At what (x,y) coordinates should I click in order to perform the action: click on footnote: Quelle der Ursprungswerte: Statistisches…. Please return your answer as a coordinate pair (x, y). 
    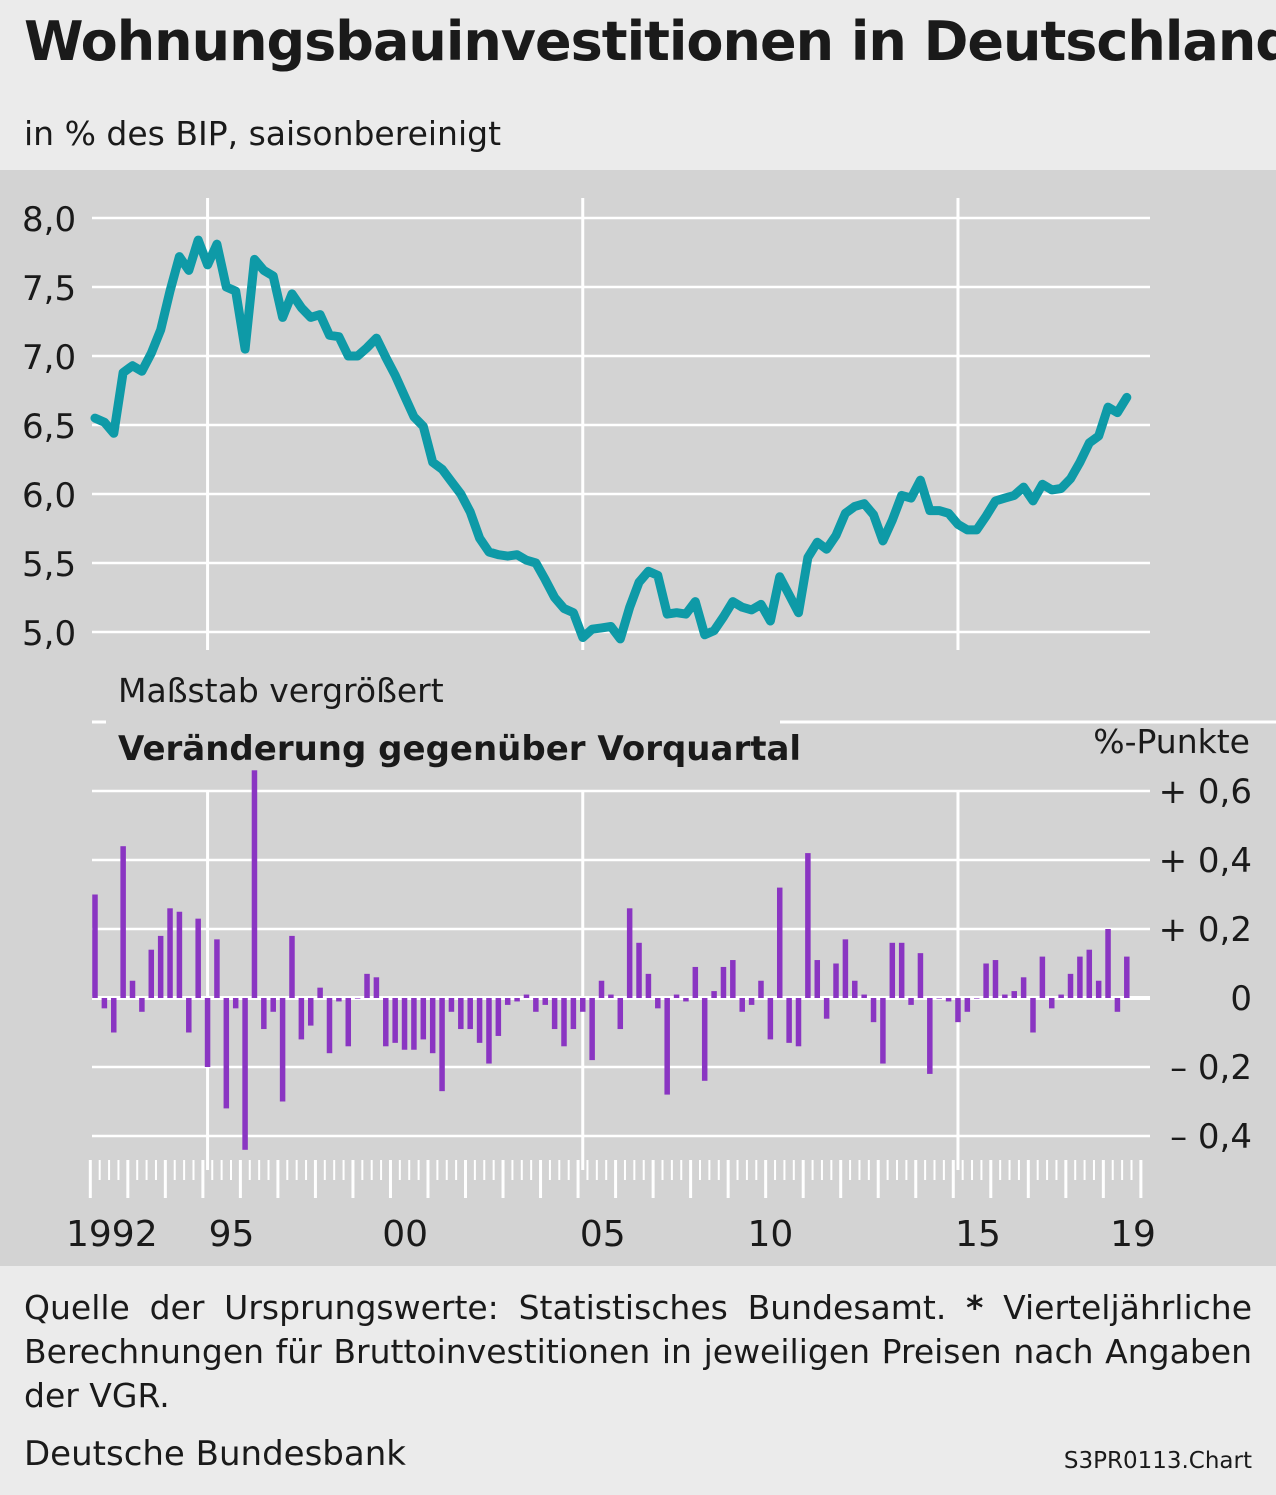
    Looking at the image, I should click on (638, 1352).